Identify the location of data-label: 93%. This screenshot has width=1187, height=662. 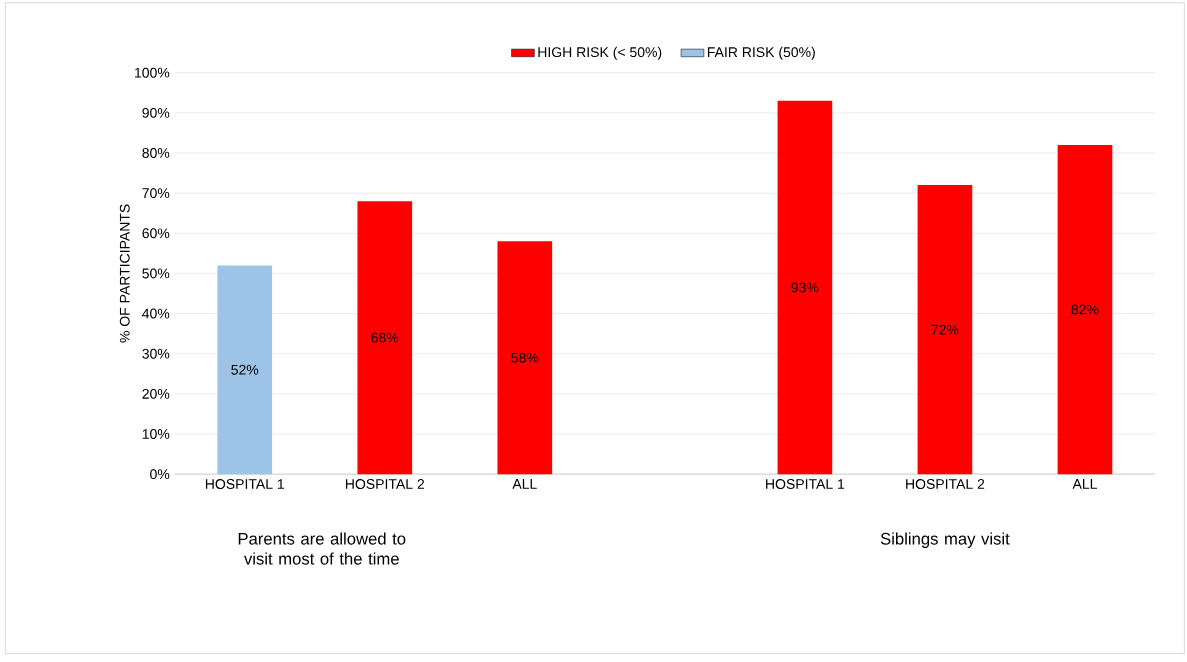
(805, 287).